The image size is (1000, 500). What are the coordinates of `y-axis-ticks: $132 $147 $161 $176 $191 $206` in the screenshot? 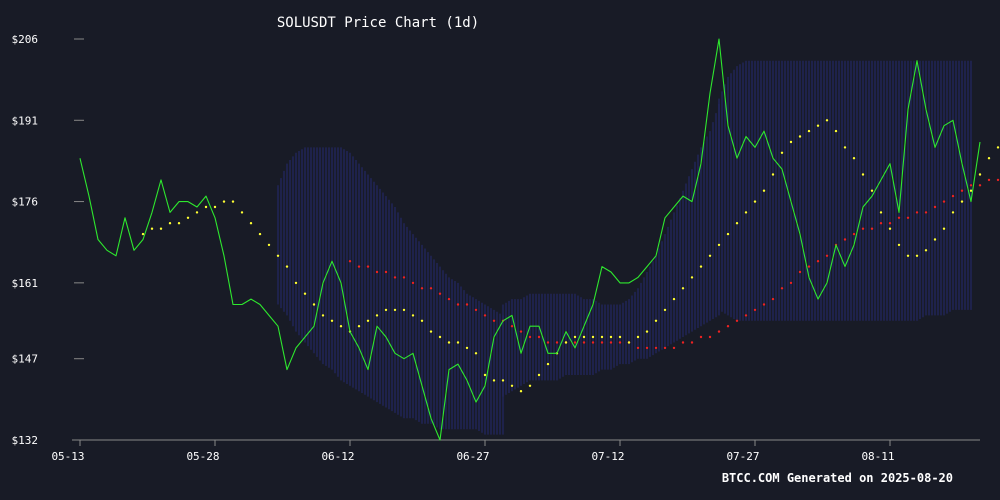 It's located at (48, 240).